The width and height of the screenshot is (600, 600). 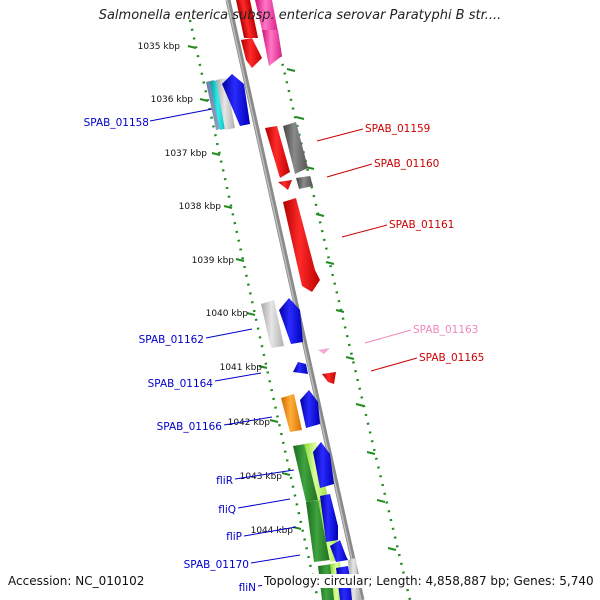 What do you see at coordinates (421, 225) in the screenshot?
I see `gene-label-SPAB_01161: SPAB_01161` at bounding box center [421, 225].